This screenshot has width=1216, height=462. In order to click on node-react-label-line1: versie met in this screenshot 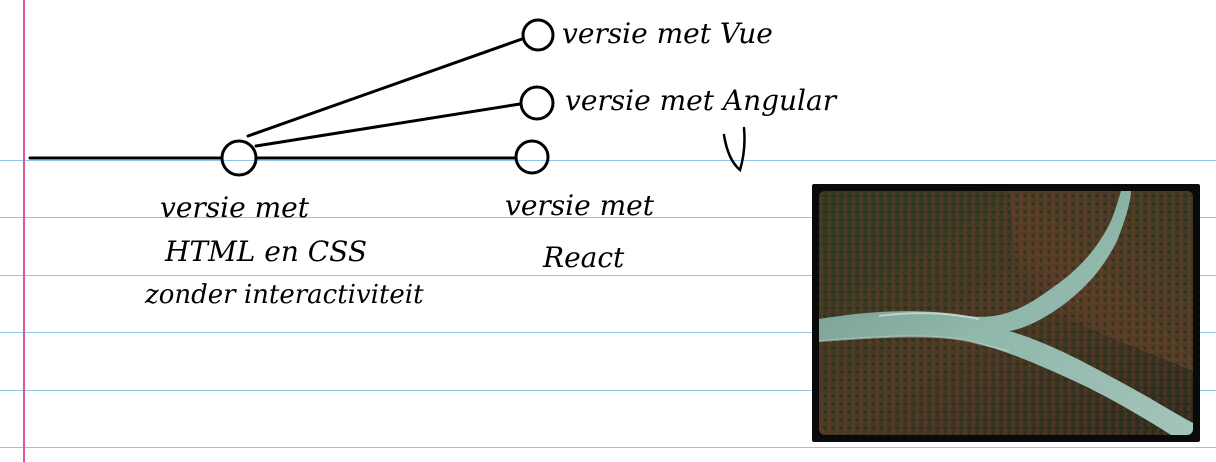, I will do `click(579, 205)`.